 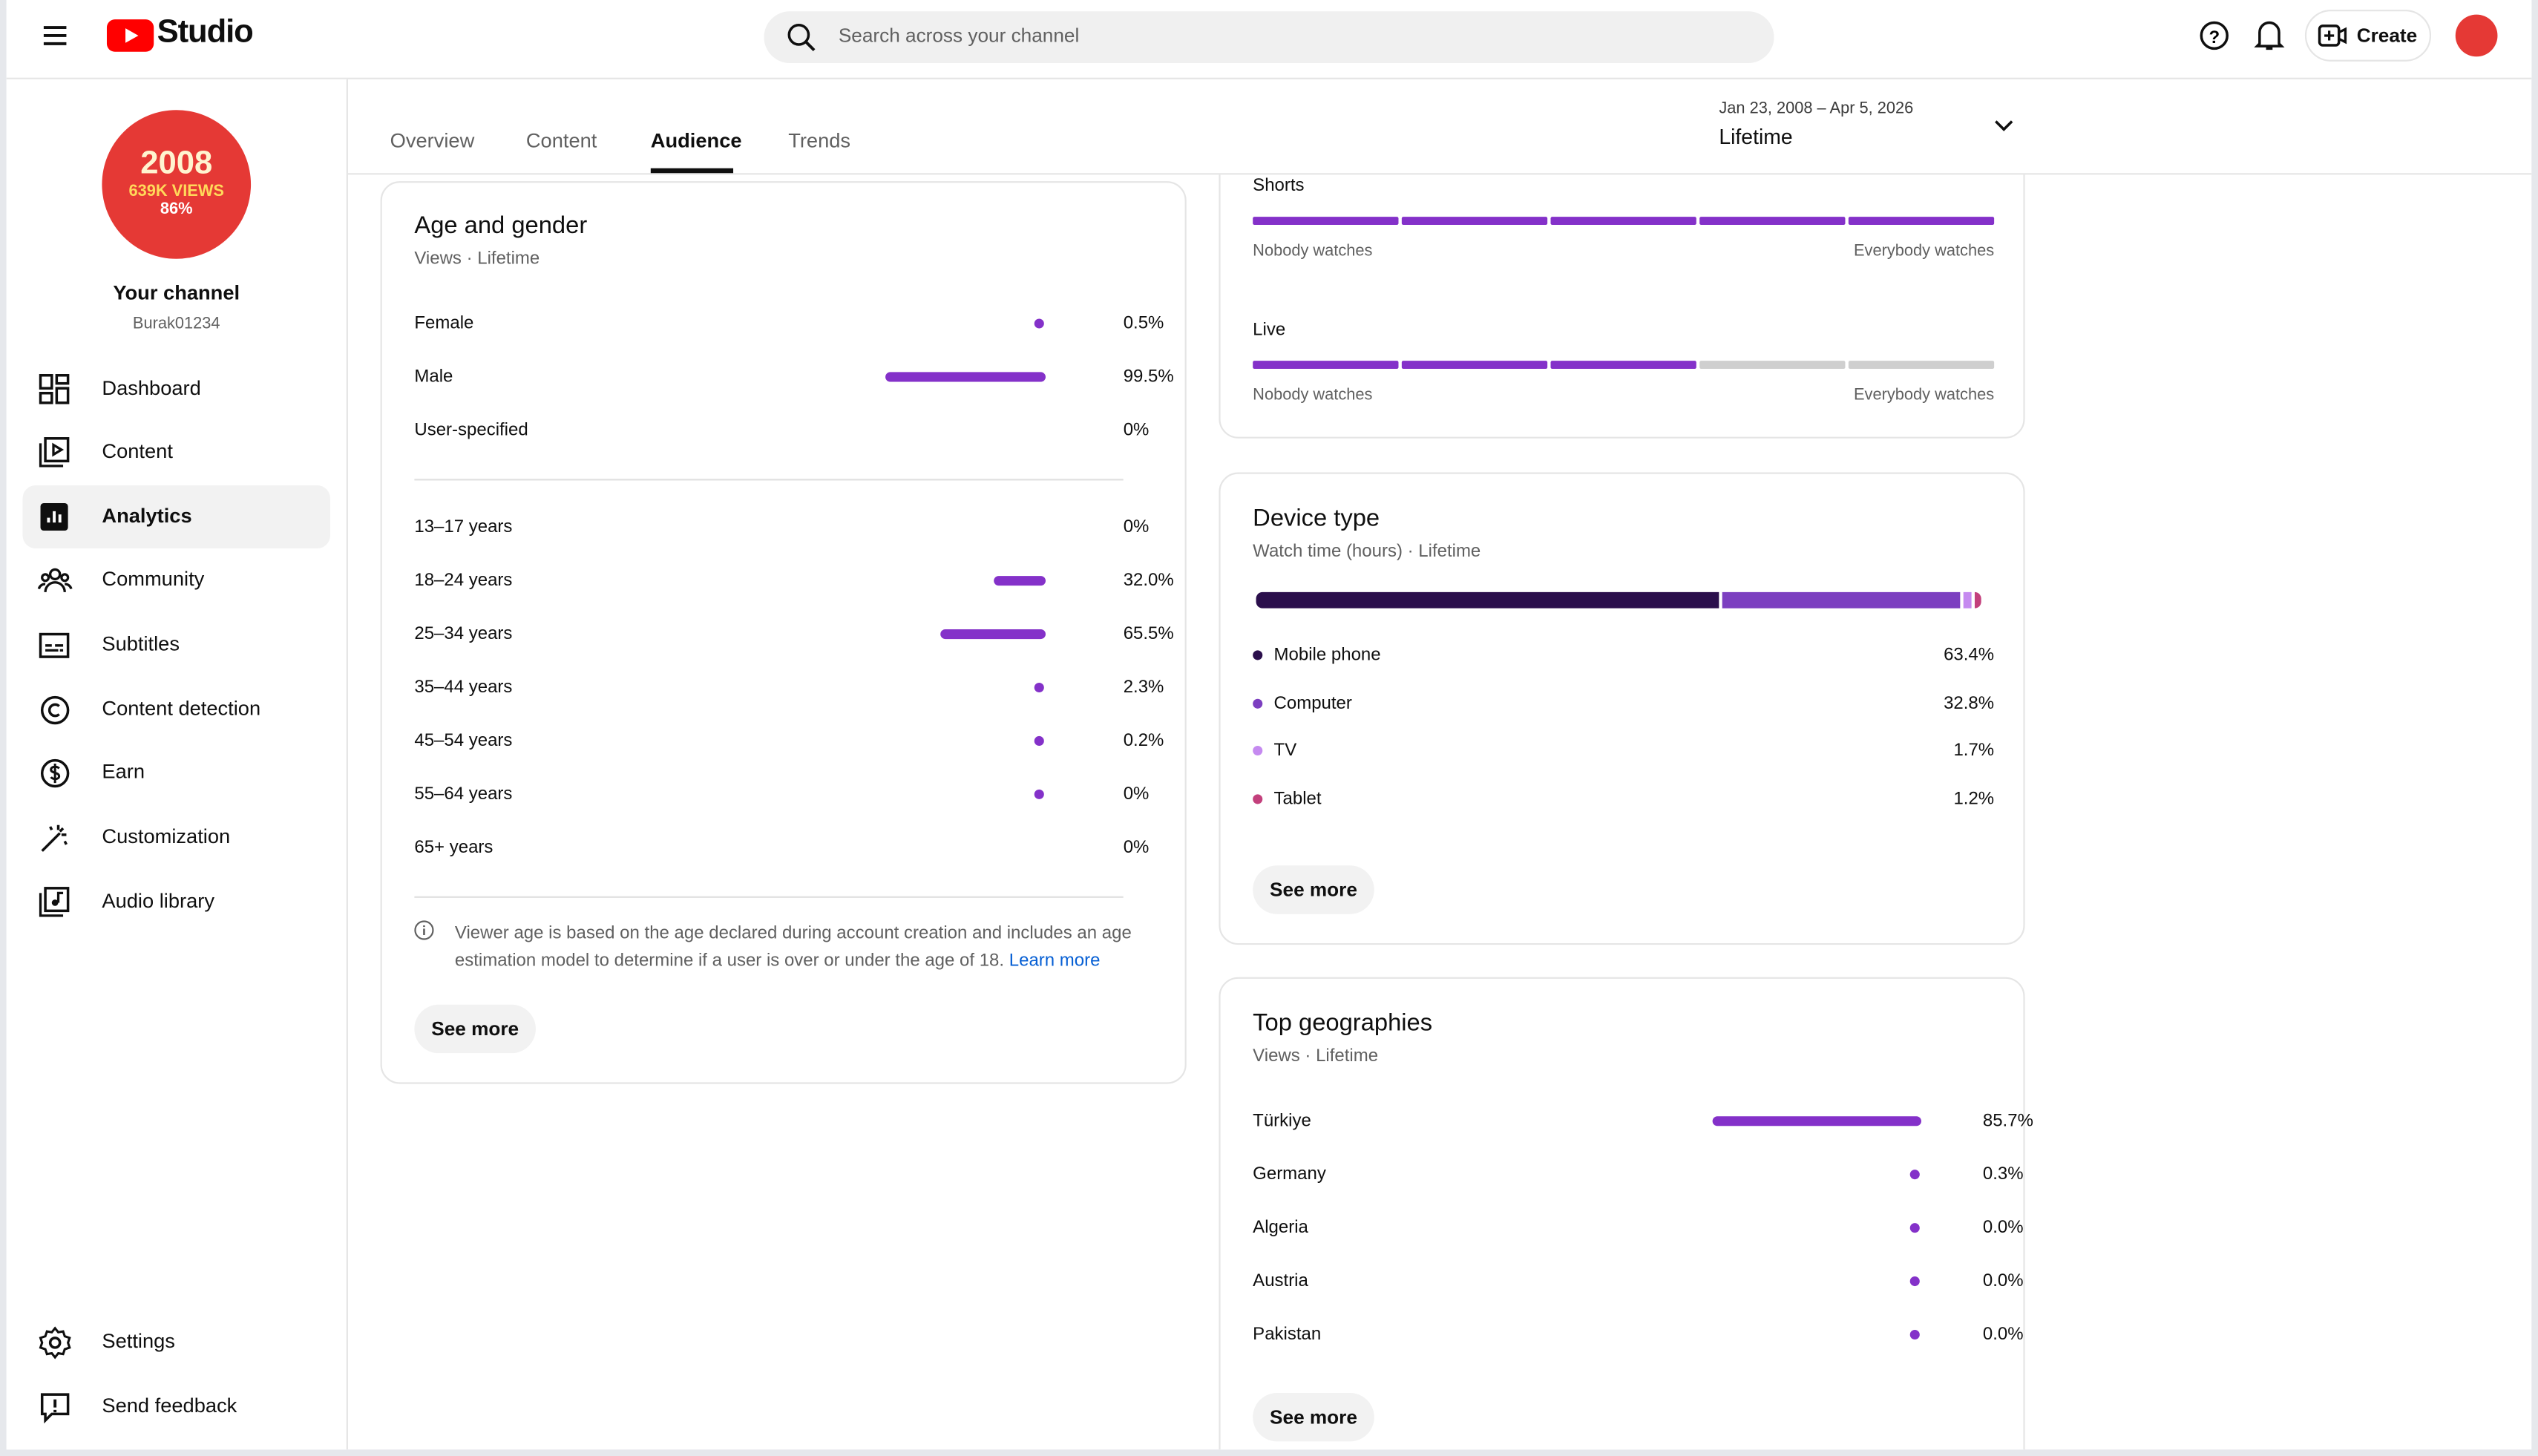 What do you see at coordinates (138, 1341) in the screenshot?
I see `nav-item: Settings` at bounding box center [138, 1341].